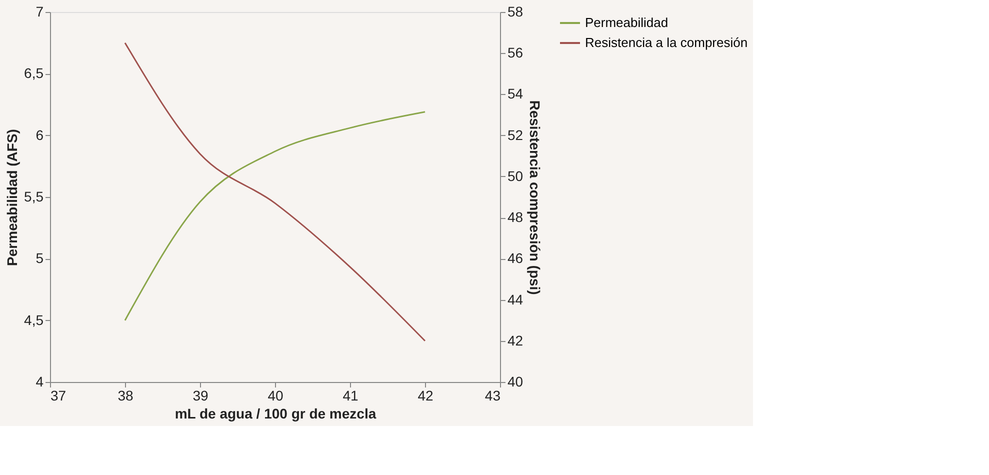 Image resolution: width=989 pixels, height=475 pixels. I want to click on x-tick-label: 41, so click(350, 396).